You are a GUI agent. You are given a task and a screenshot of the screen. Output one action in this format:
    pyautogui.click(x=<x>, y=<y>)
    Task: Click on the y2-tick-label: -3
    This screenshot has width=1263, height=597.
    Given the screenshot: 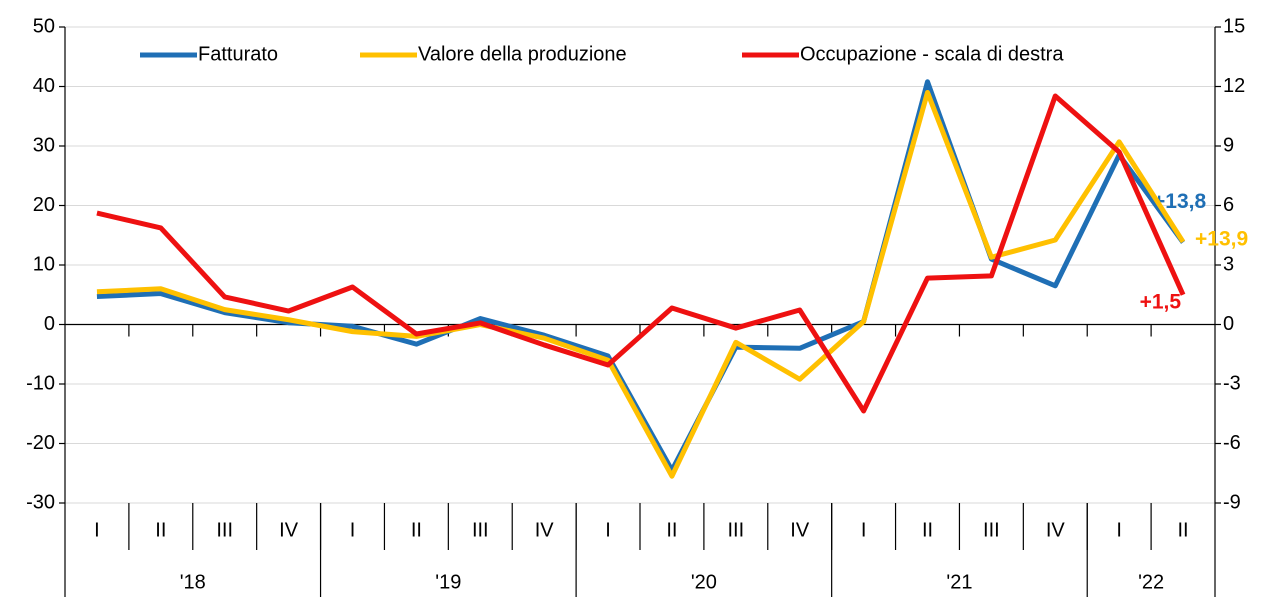 What is the action you would take?
    pyautogui.click(x=1232, y=383)
    